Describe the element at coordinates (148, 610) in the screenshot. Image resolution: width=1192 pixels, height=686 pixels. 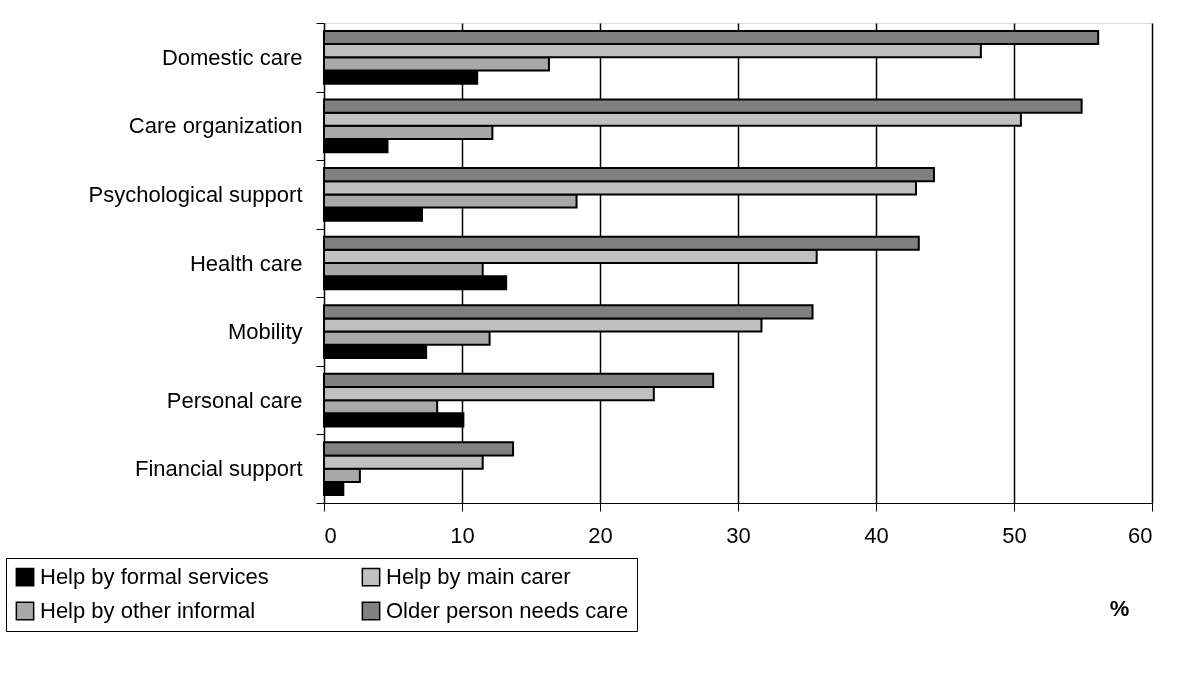
I see `legend-label: Help by other informal` at that location.